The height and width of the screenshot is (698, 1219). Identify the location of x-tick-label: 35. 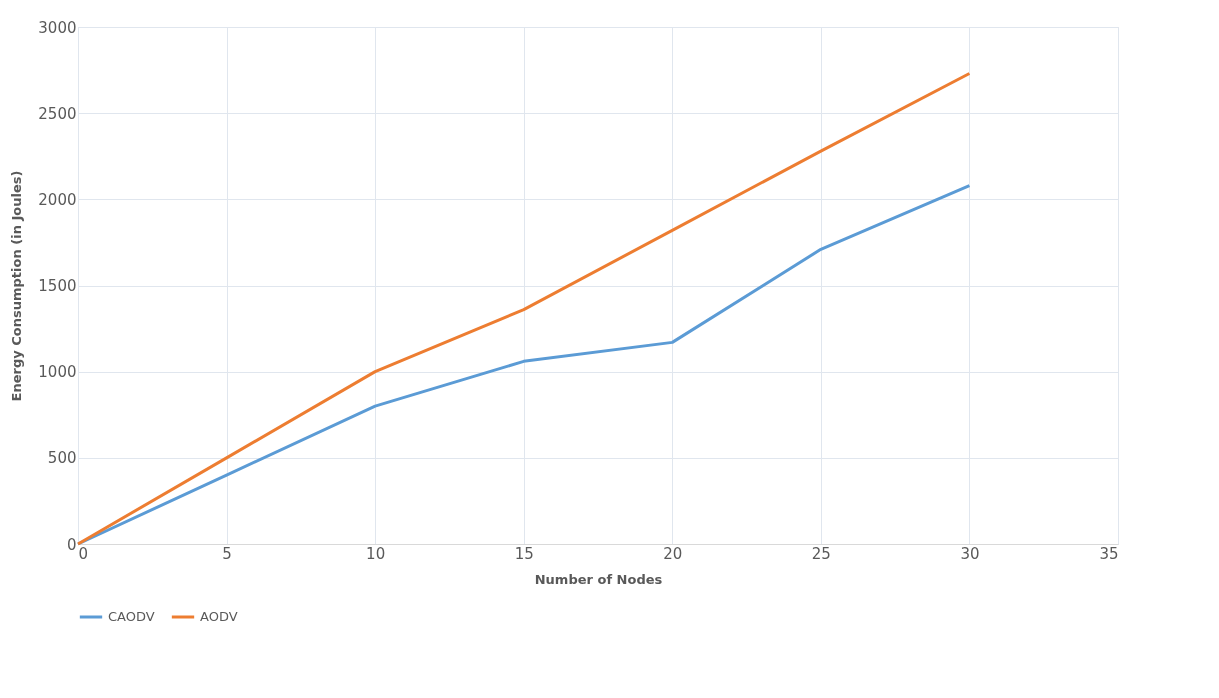
(1109, 553).